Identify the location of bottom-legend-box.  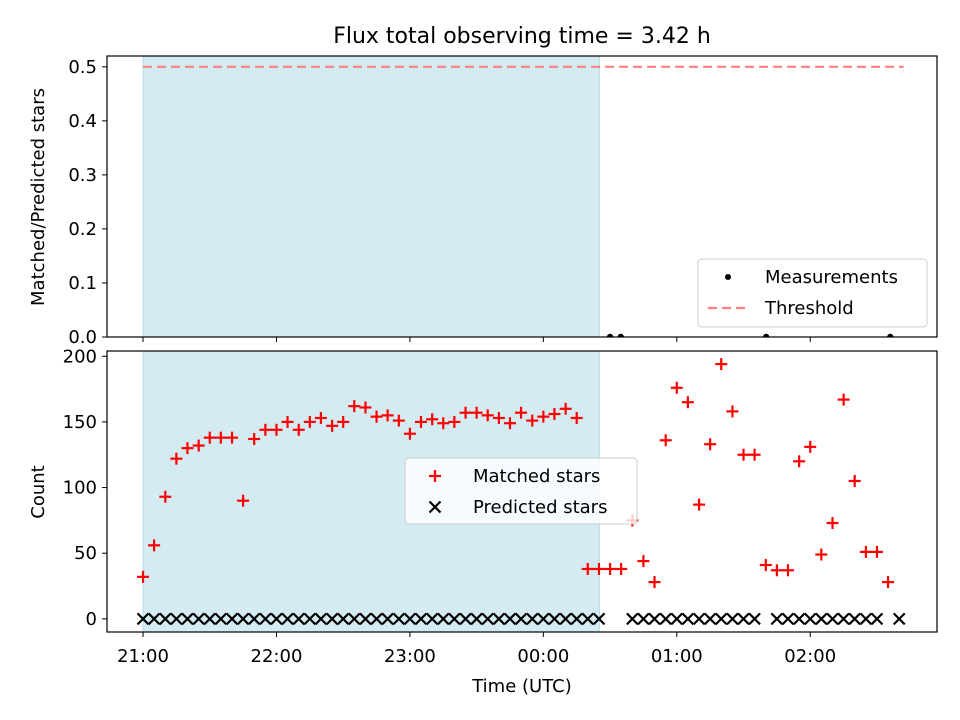
(521, 491).